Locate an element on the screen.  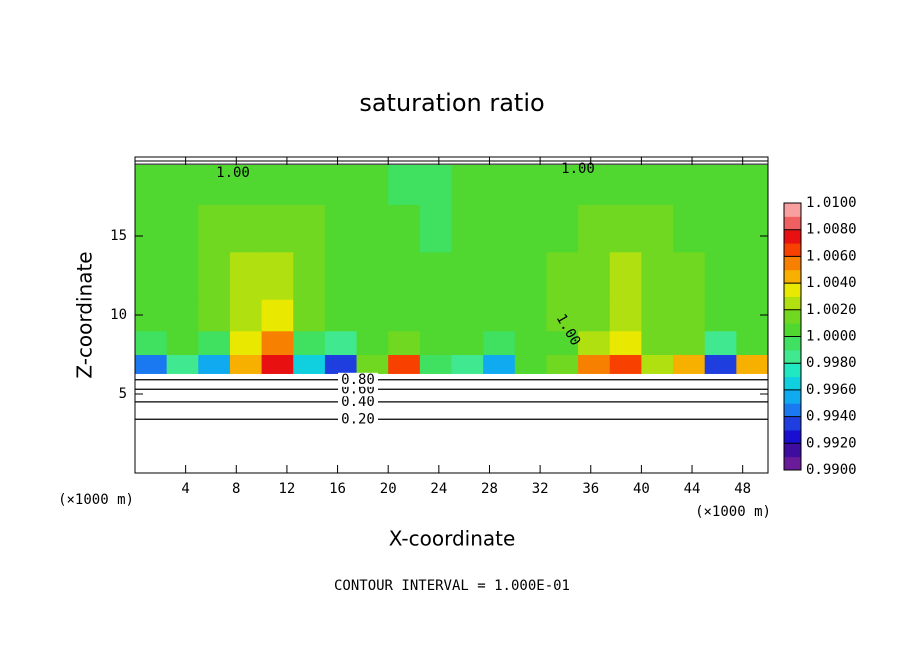
colorbar-tick-label: 1.0020 is located at coordinates (831, 310).